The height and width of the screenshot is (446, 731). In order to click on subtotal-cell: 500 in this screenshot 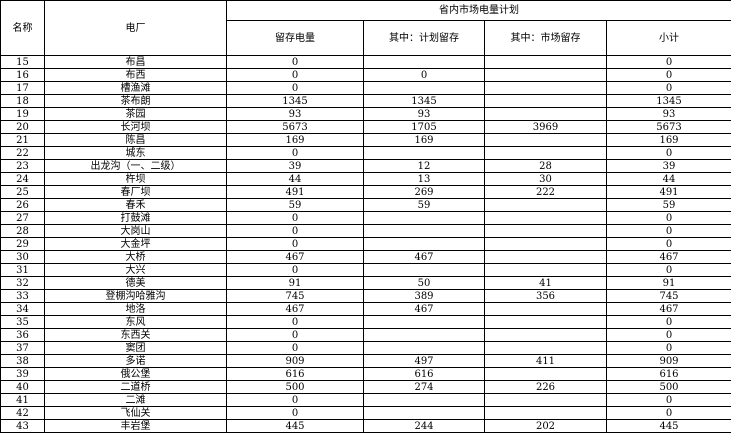, I will do `click(668, 387)`.